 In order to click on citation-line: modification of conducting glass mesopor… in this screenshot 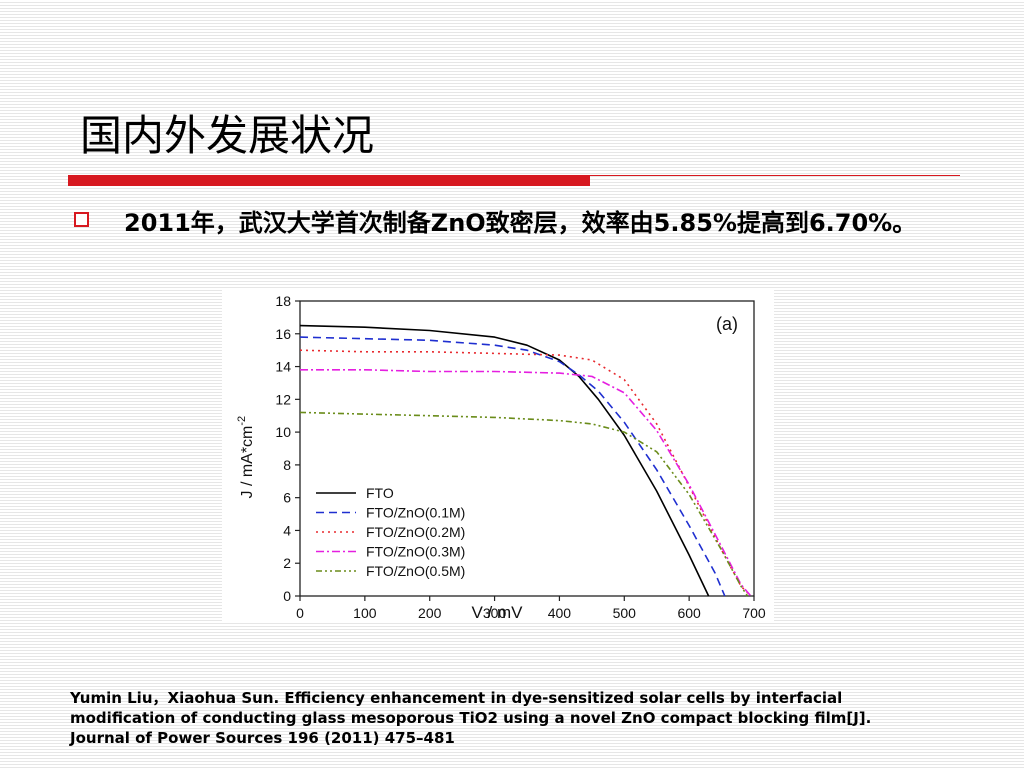, I will do `click(471, 718)`.